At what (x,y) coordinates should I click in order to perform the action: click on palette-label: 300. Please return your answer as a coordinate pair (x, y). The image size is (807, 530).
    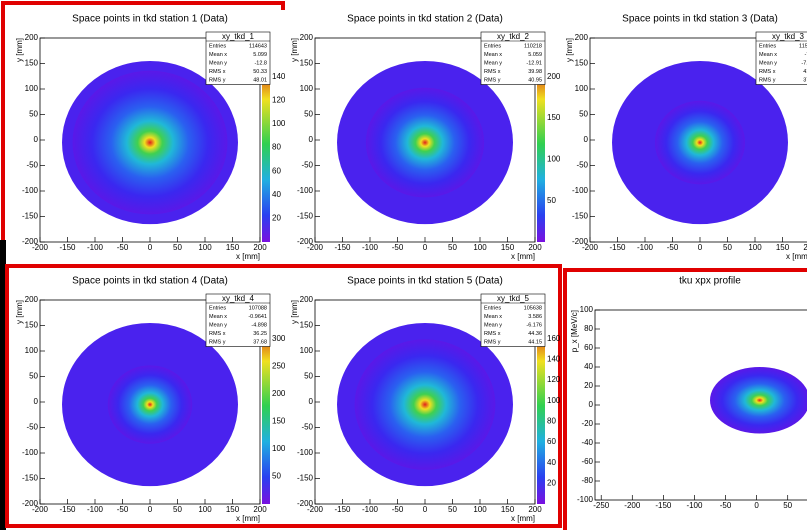
    Looking at the image, I should click on (279, 338).